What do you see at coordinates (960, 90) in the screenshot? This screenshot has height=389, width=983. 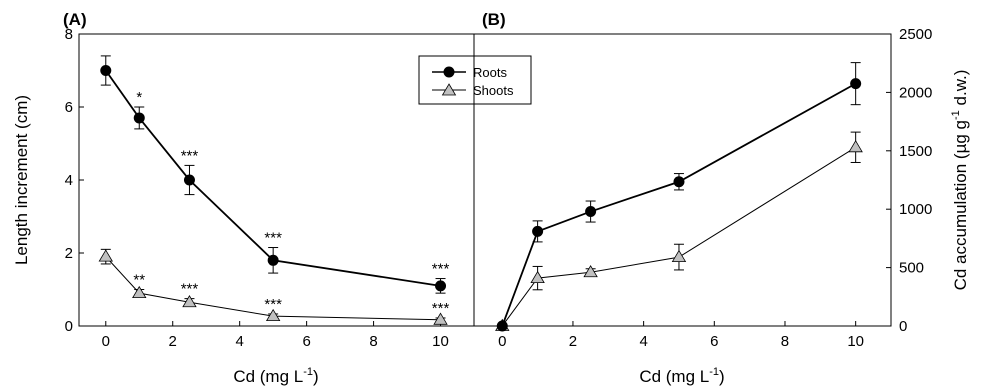 I see `panel-b-y-axis-label-post: d.w.)` at bounding box center [960, 90].